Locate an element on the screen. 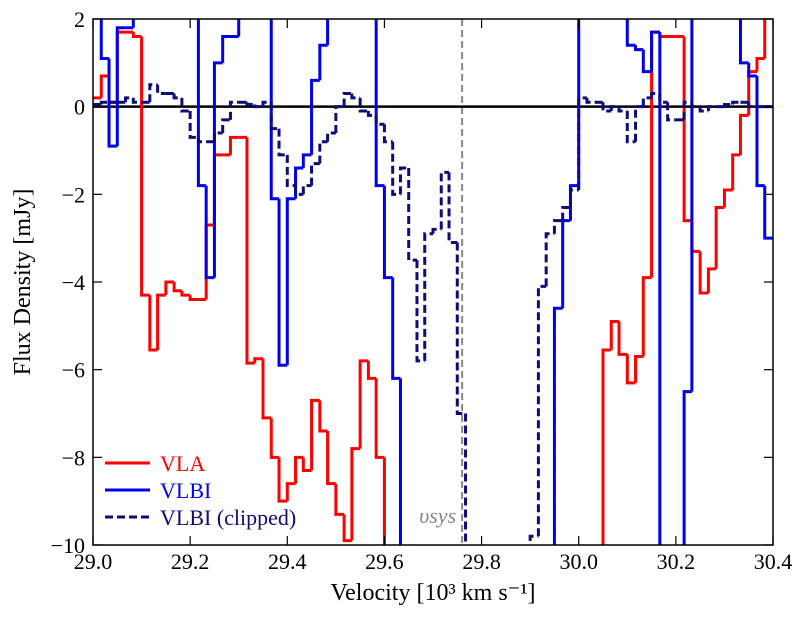  x-tick-label: 29.4 is located at coordinates (287, 561).